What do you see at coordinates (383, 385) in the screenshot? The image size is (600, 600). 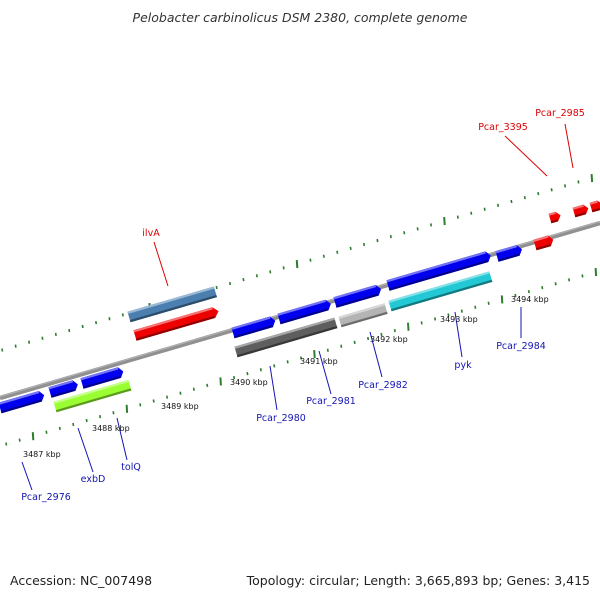 I see `gene-label: Pcar_2982` at bounding box center [383, 385].